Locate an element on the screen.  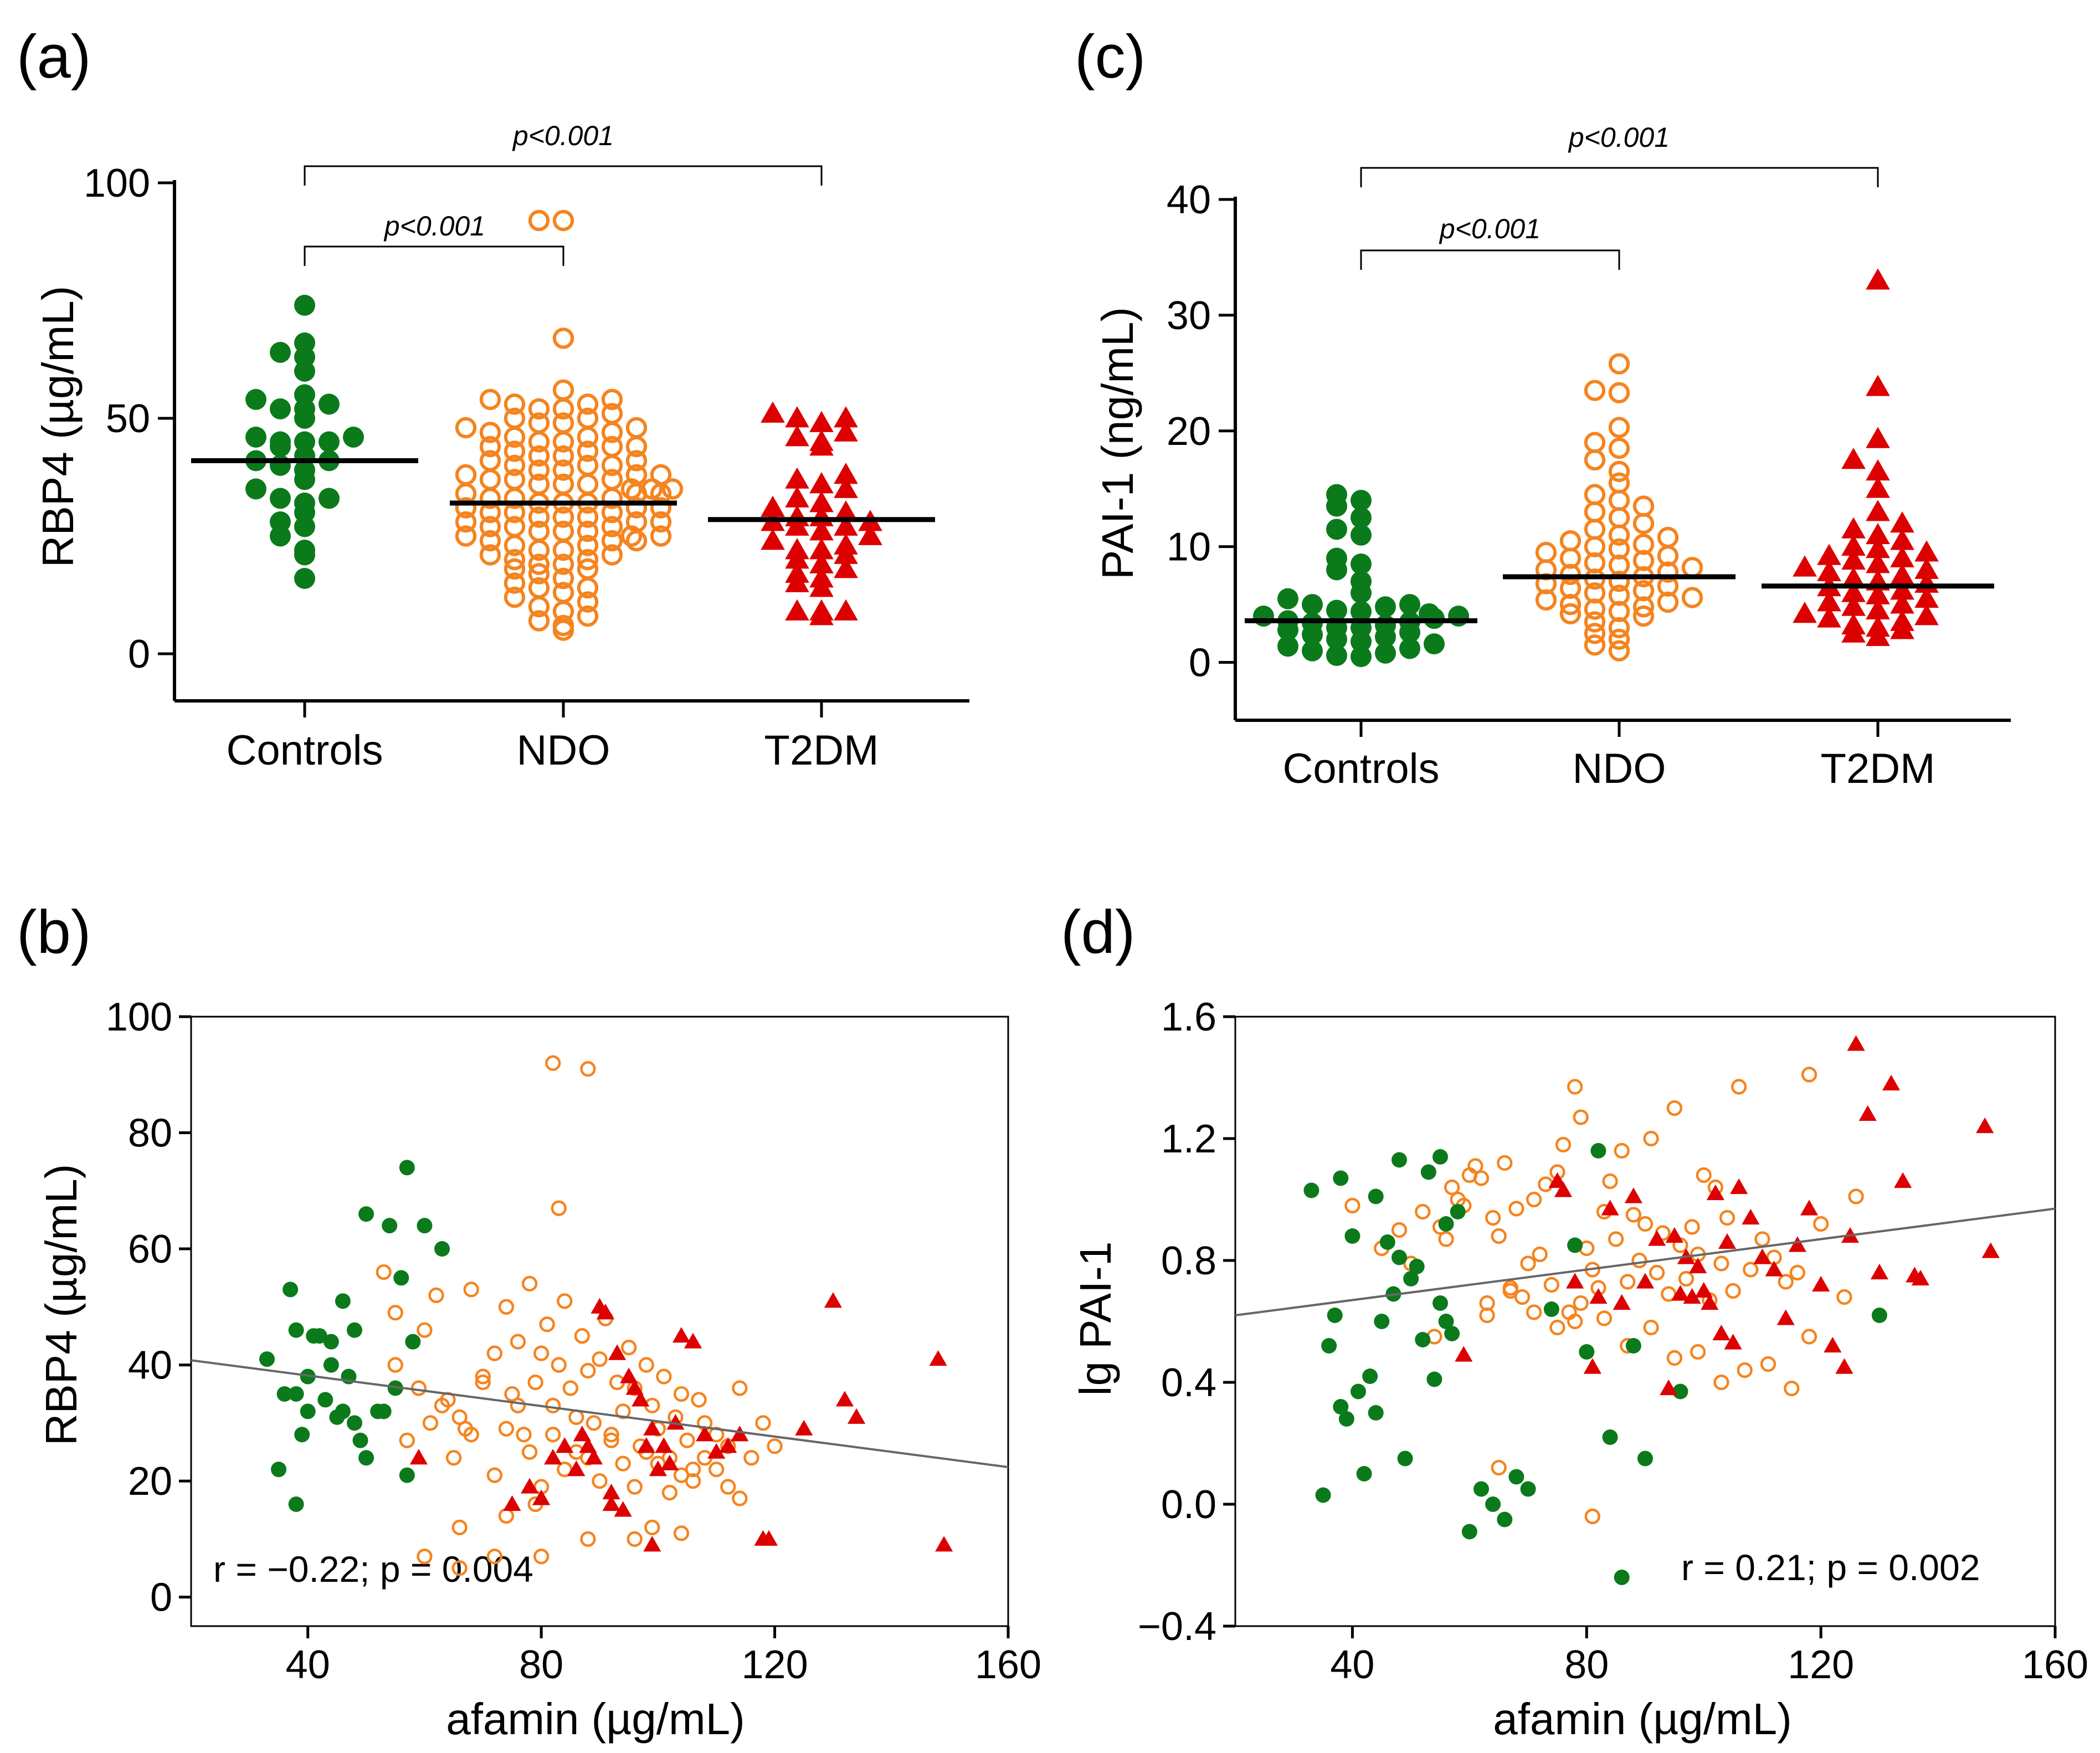
correlation-annotation: r = 0.21; p = 0.002 is located at coordinates (1831, 1567).